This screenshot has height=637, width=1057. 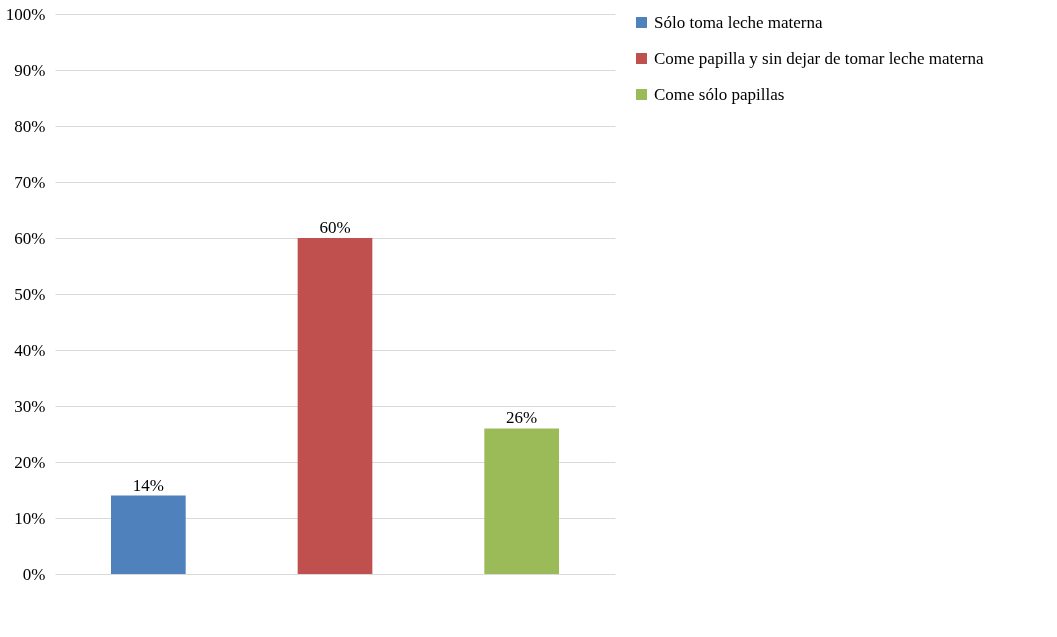 What do you see at coordinates (30, 70) in the screenshot?
I see `y-tick-label: 90%` at bounding box center [30, 70].